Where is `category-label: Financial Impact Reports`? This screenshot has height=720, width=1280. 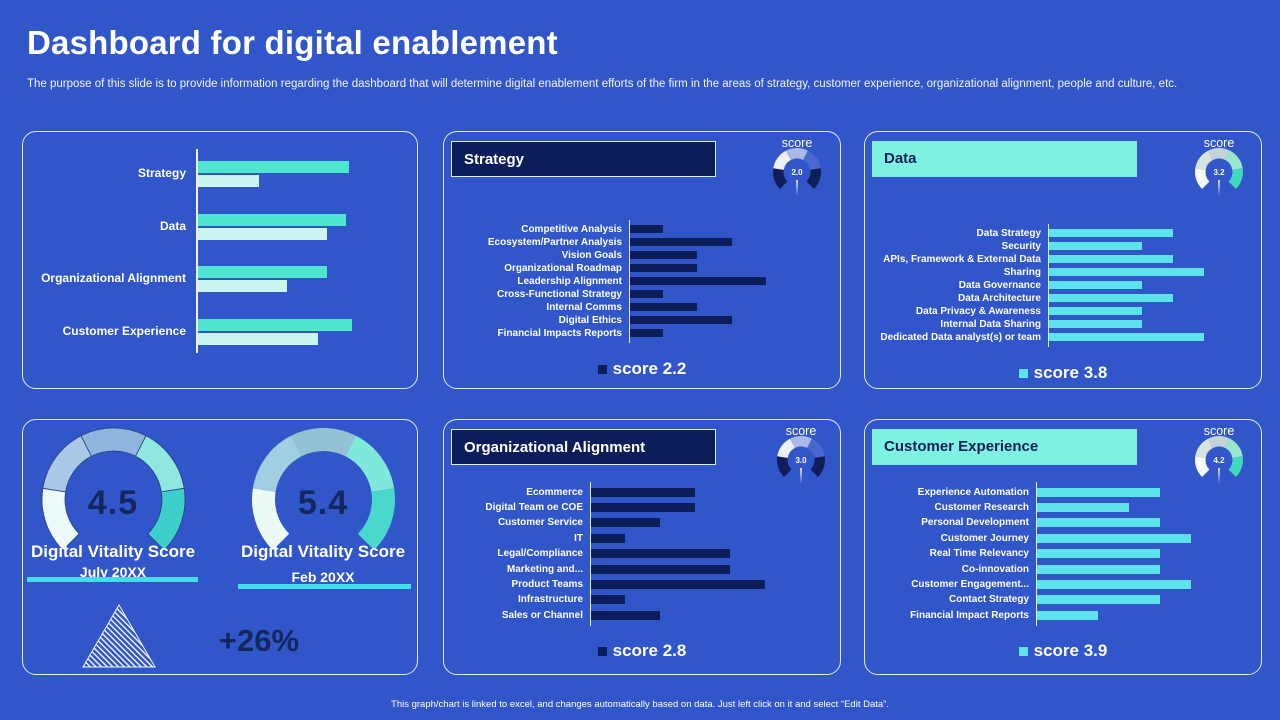 category-label: Financial Impact Reports is located at coordinates (969, 615).